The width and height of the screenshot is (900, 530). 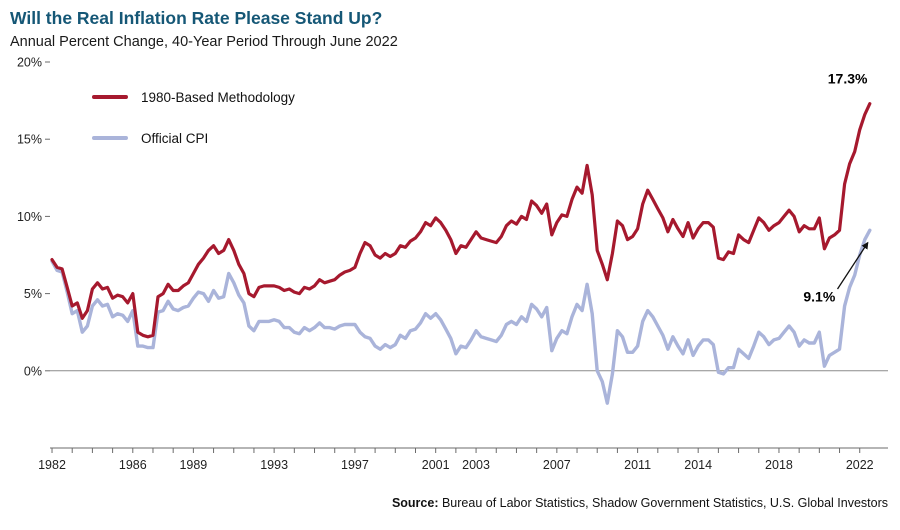 What do you see at coordinates (819, 296) in the screenshot?
I see `annotation-label: 9.1%` at bounding box center [819, 296].